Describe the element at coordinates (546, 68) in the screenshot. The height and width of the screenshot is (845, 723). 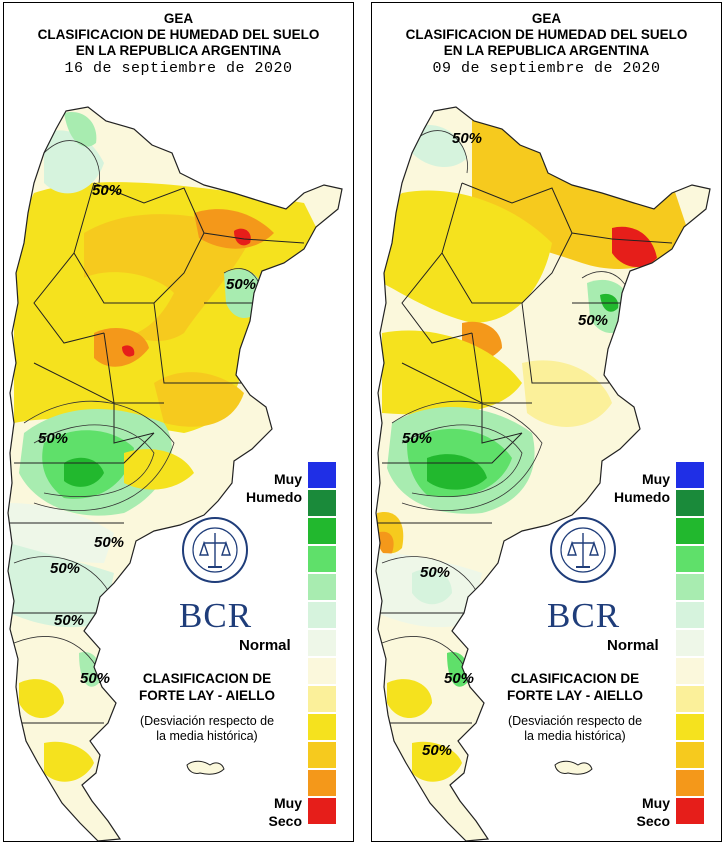
I see `map-date: 09 de septiembre de 2020` at that location.